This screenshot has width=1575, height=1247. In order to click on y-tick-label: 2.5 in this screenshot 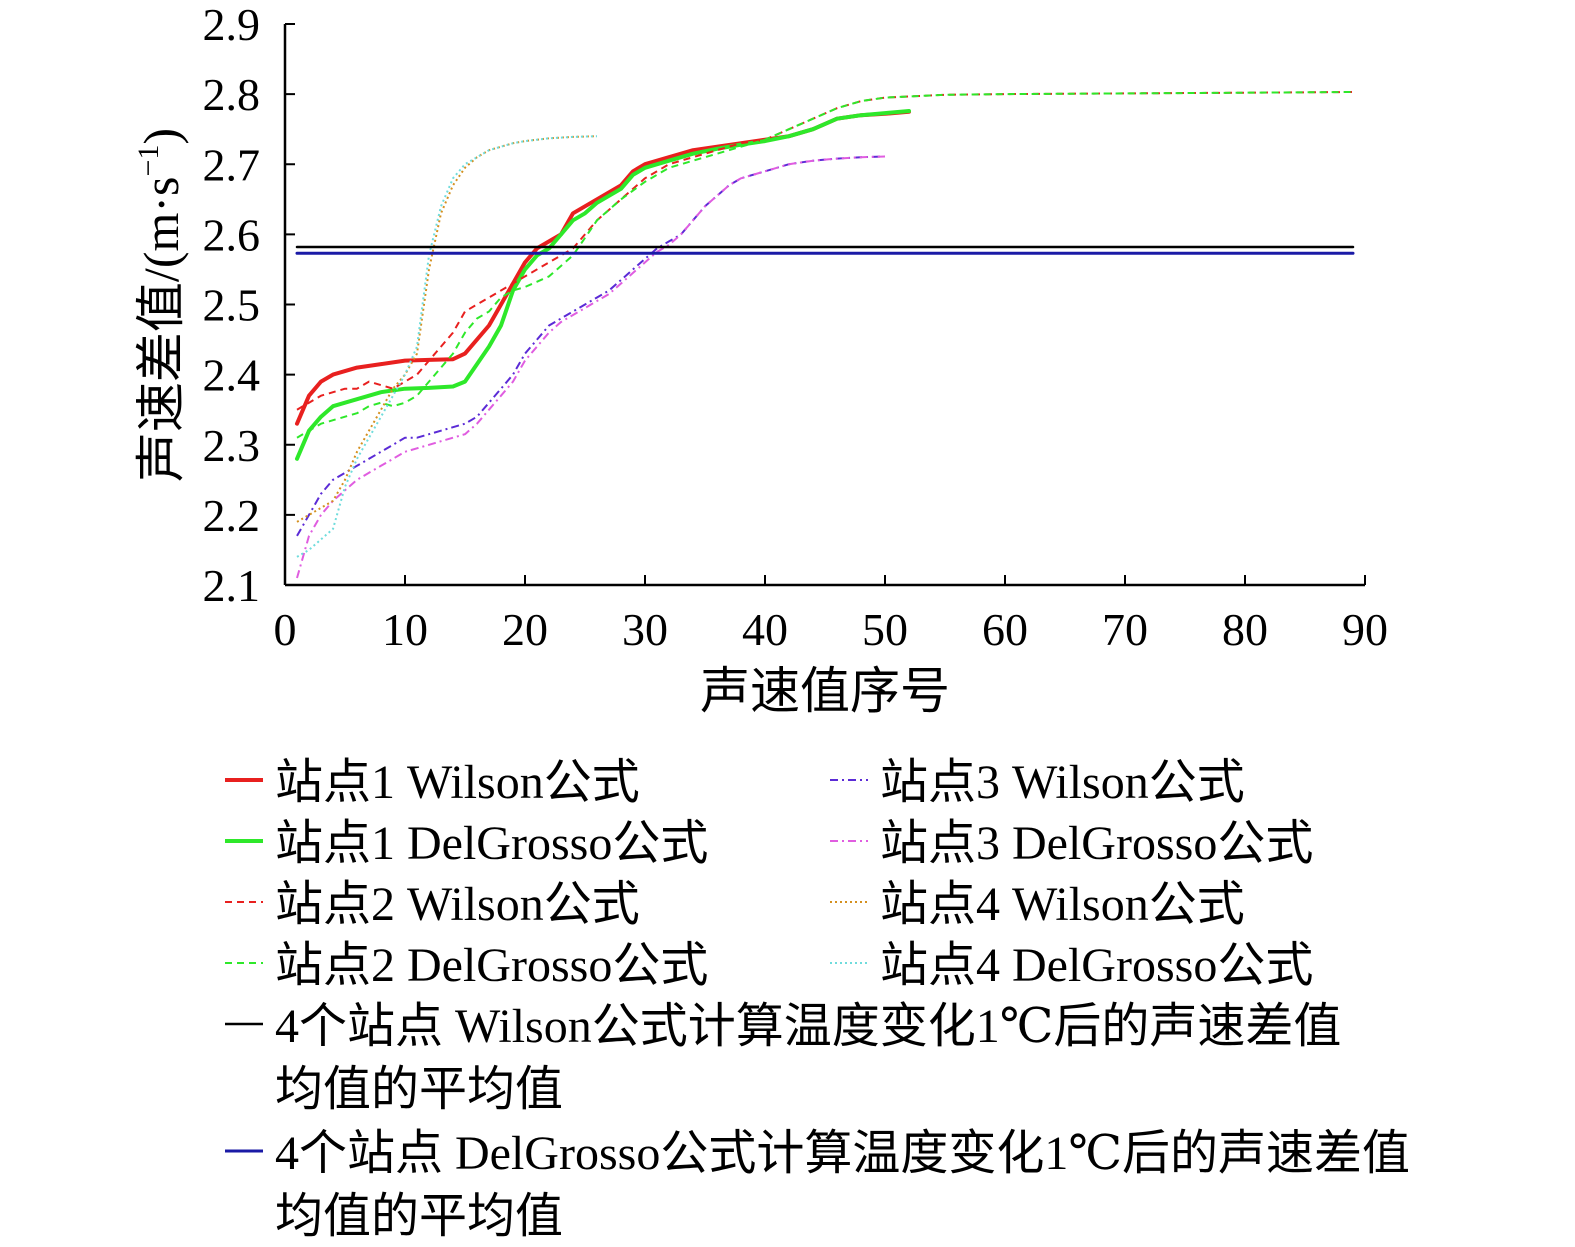, I will do `click(232, 305)`.